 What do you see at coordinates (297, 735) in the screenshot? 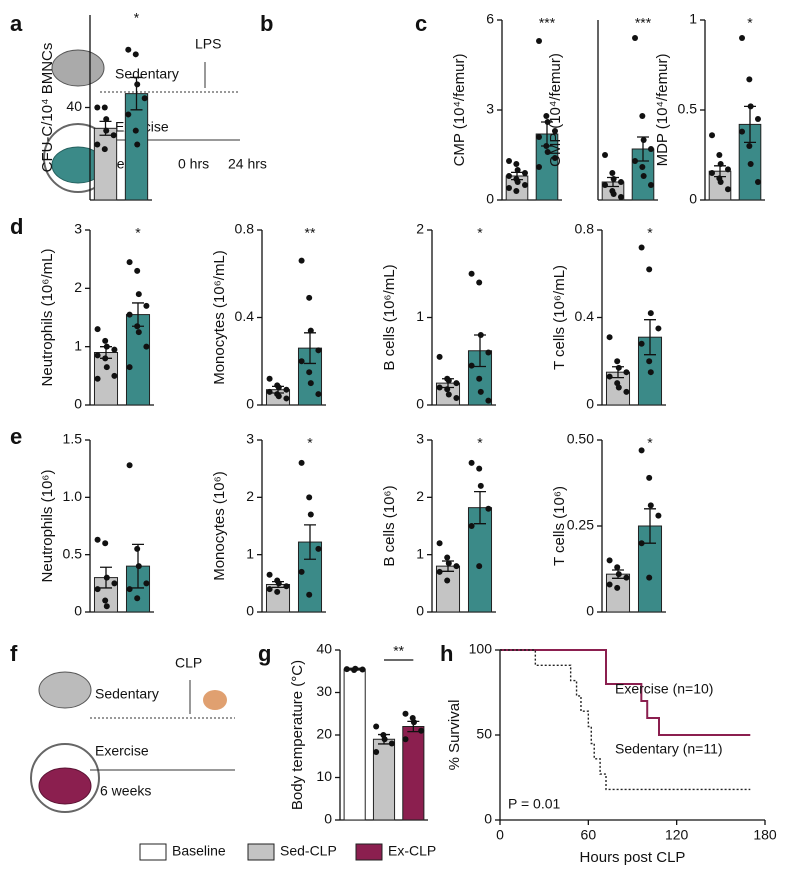
I see `y-axis-label: Body temperature (°C)` at bounding box center [297, 735].